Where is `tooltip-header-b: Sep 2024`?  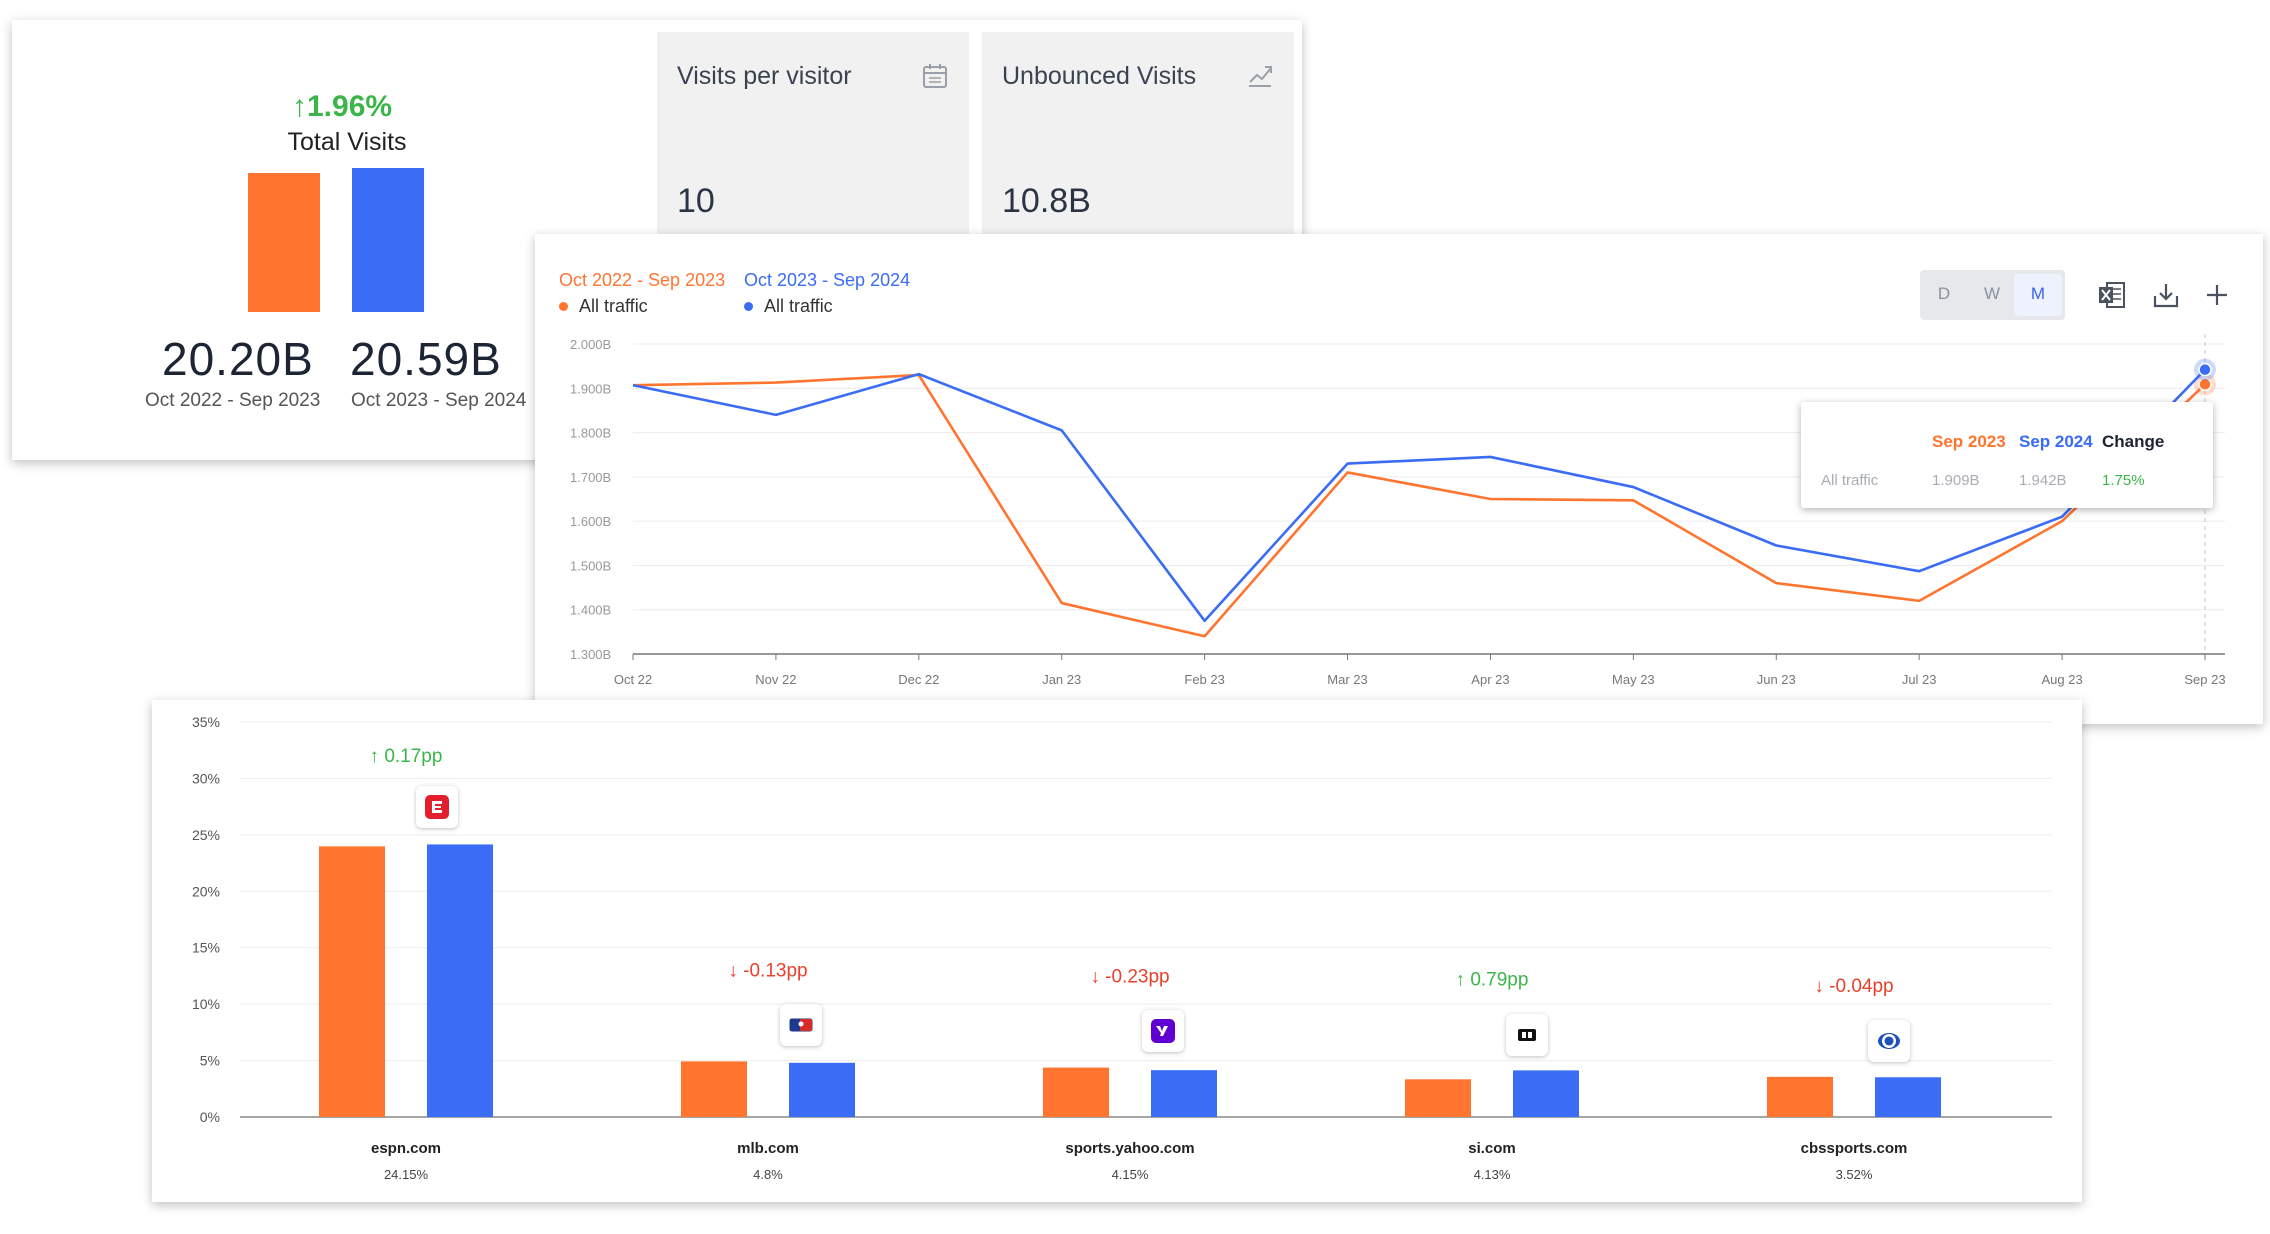
tooltip-header-b: Sep 2024 is located at coordinates (2056, 441).